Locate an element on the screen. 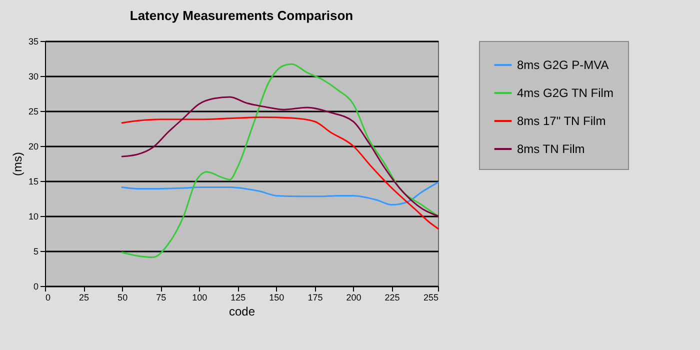  legend-label: 8ms TN Film is located at coordinates (551, 149).